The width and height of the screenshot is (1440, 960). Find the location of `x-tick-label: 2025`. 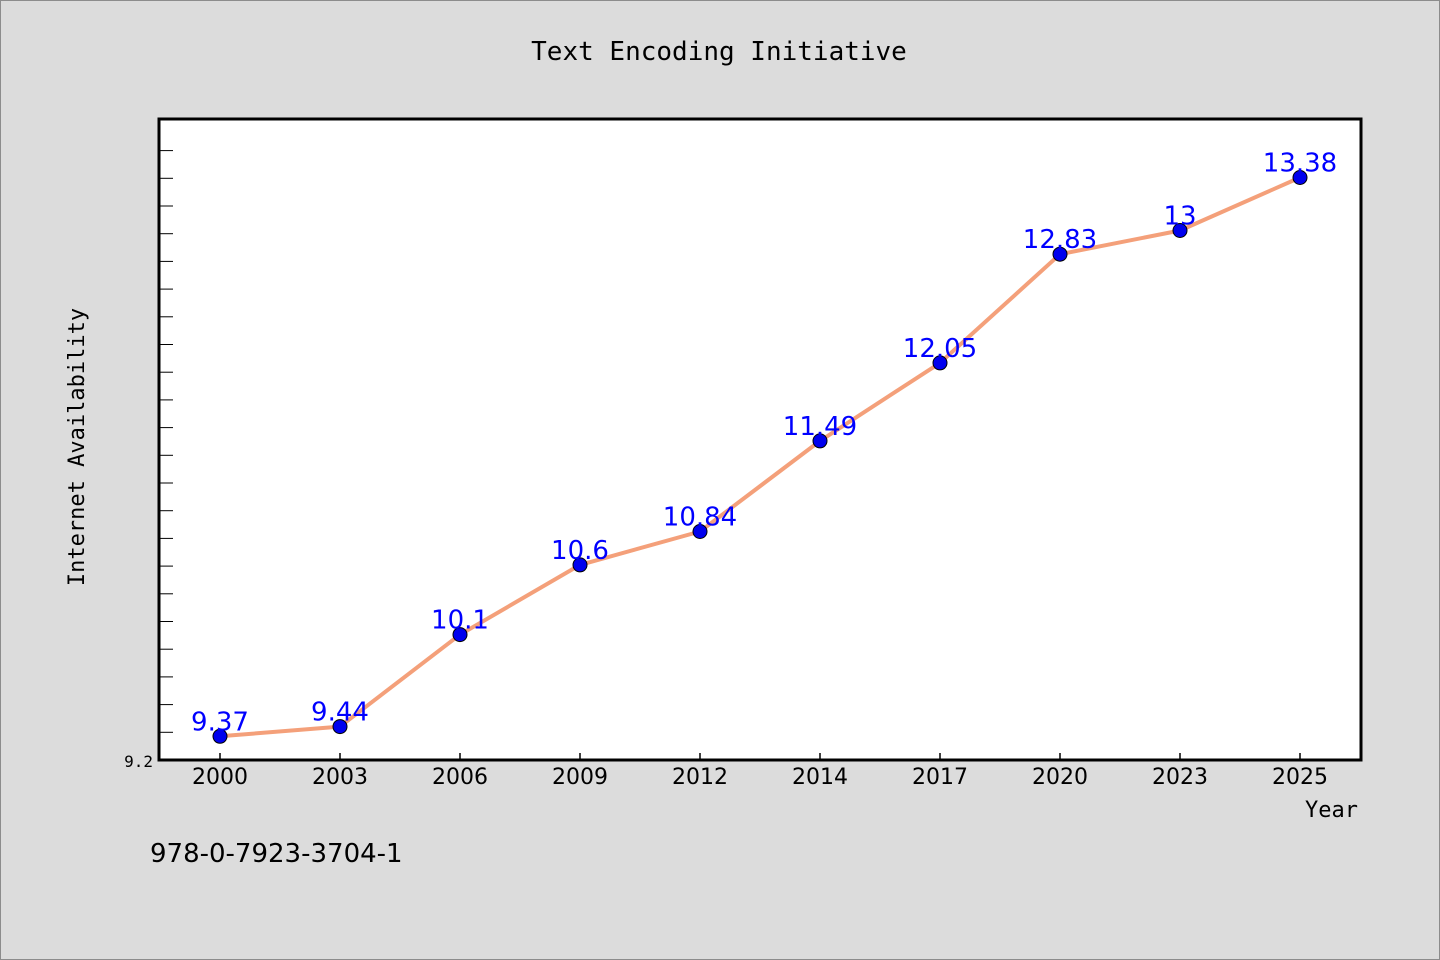

x-tick-label: 2025 is located at coordinates (1300, 777).